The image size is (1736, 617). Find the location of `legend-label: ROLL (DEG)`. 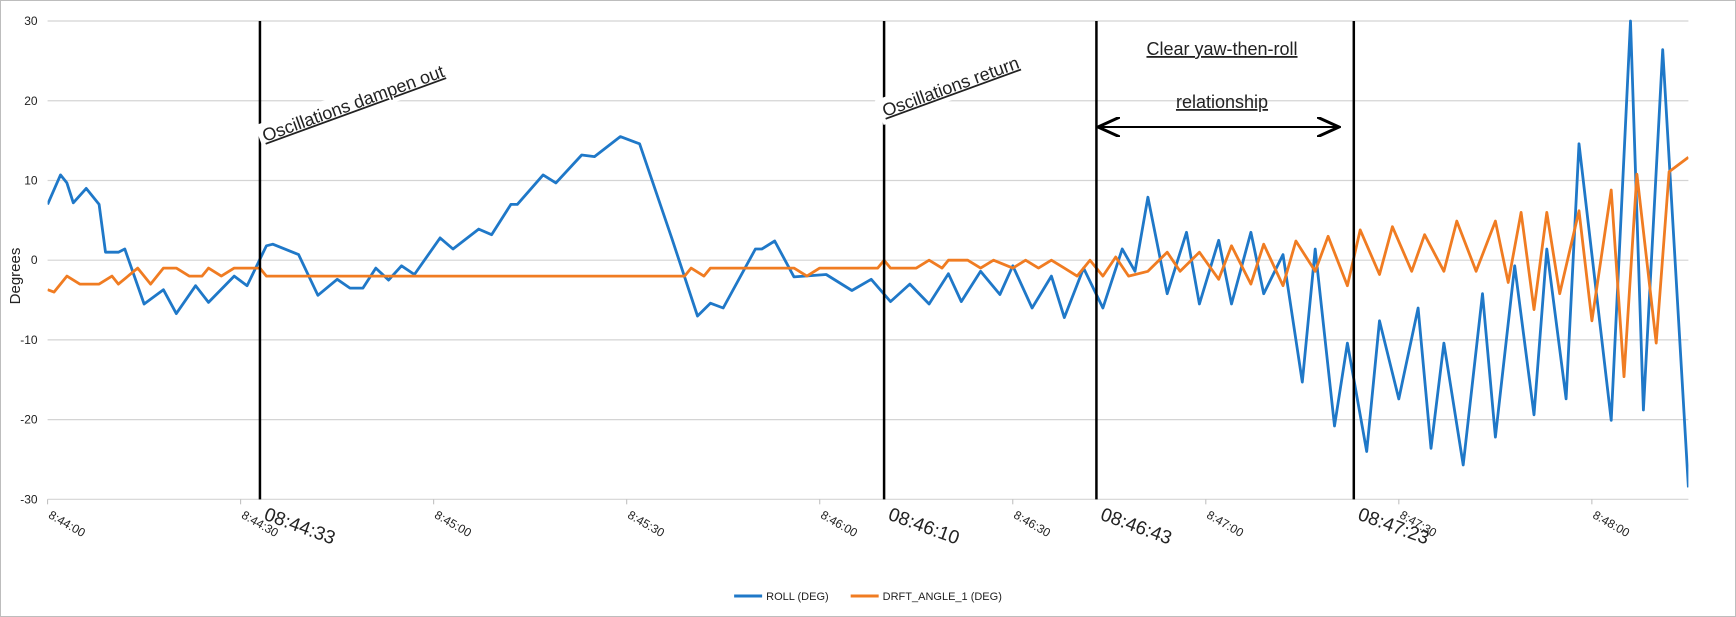

legend-label: ROLL (DEG) is located at coordinates (797, 597).